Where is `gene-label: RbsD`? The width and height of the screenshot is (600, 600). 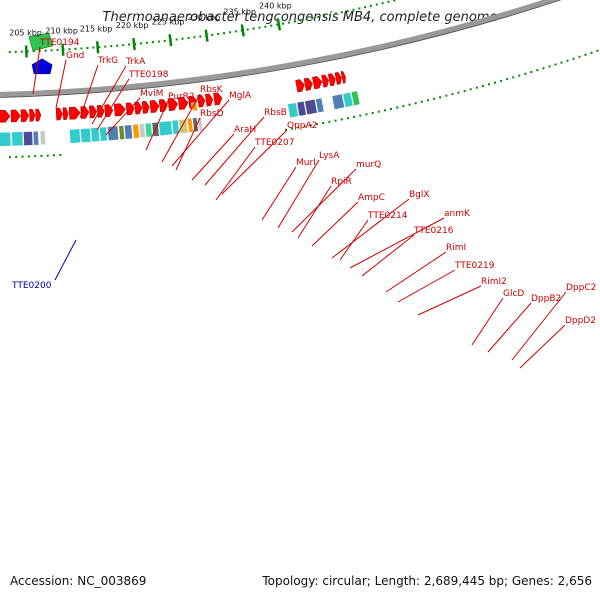
gene-label: RbsD is located at coordinates (212, 114).